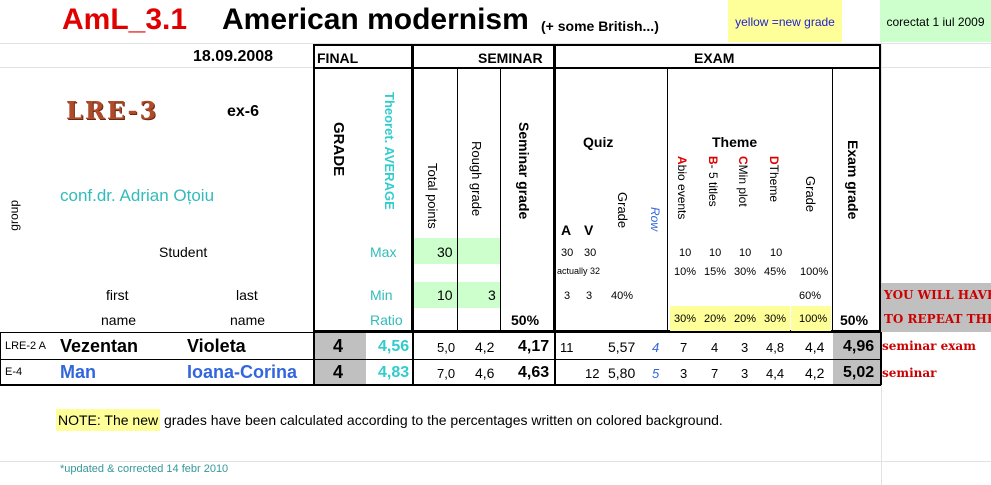 This screenshot has width=991, height=485. I want to click on max-theme-c: 10, so click(745, 253).